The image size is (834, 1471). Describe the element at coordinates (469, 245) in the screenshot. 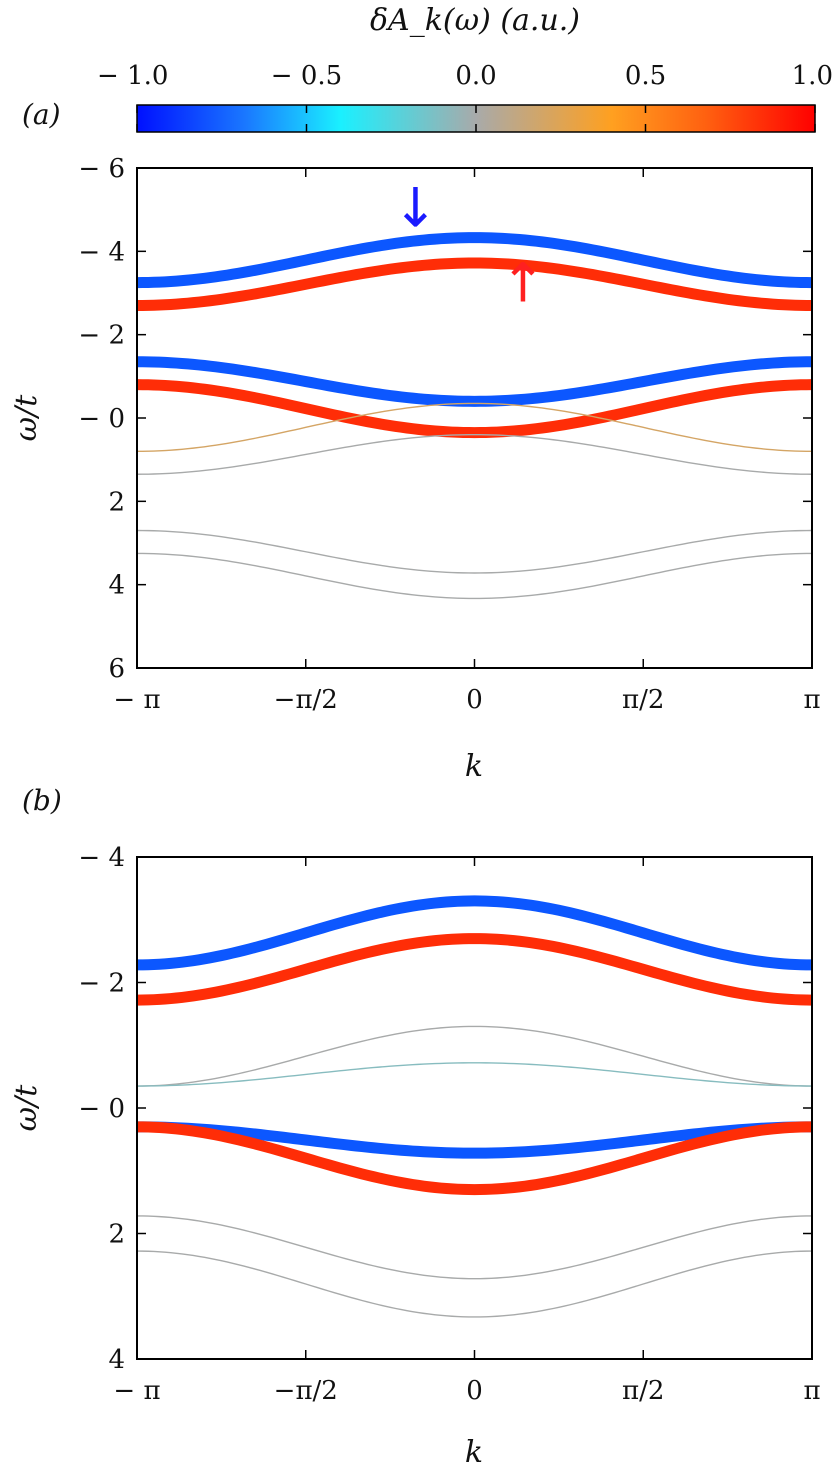

I see `panel-a-annotations: ↓↑` at that location.